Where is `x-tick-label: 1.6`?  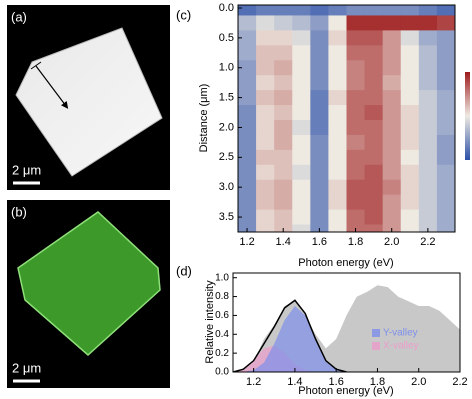 x-tick-label: 1.6 is located at coordinates (336, 382).